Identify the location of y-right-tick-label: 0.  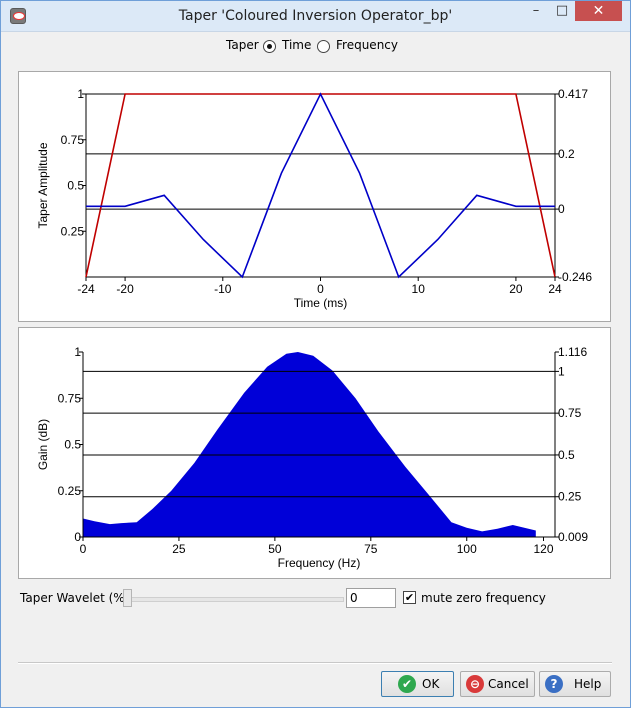
(561, 209).